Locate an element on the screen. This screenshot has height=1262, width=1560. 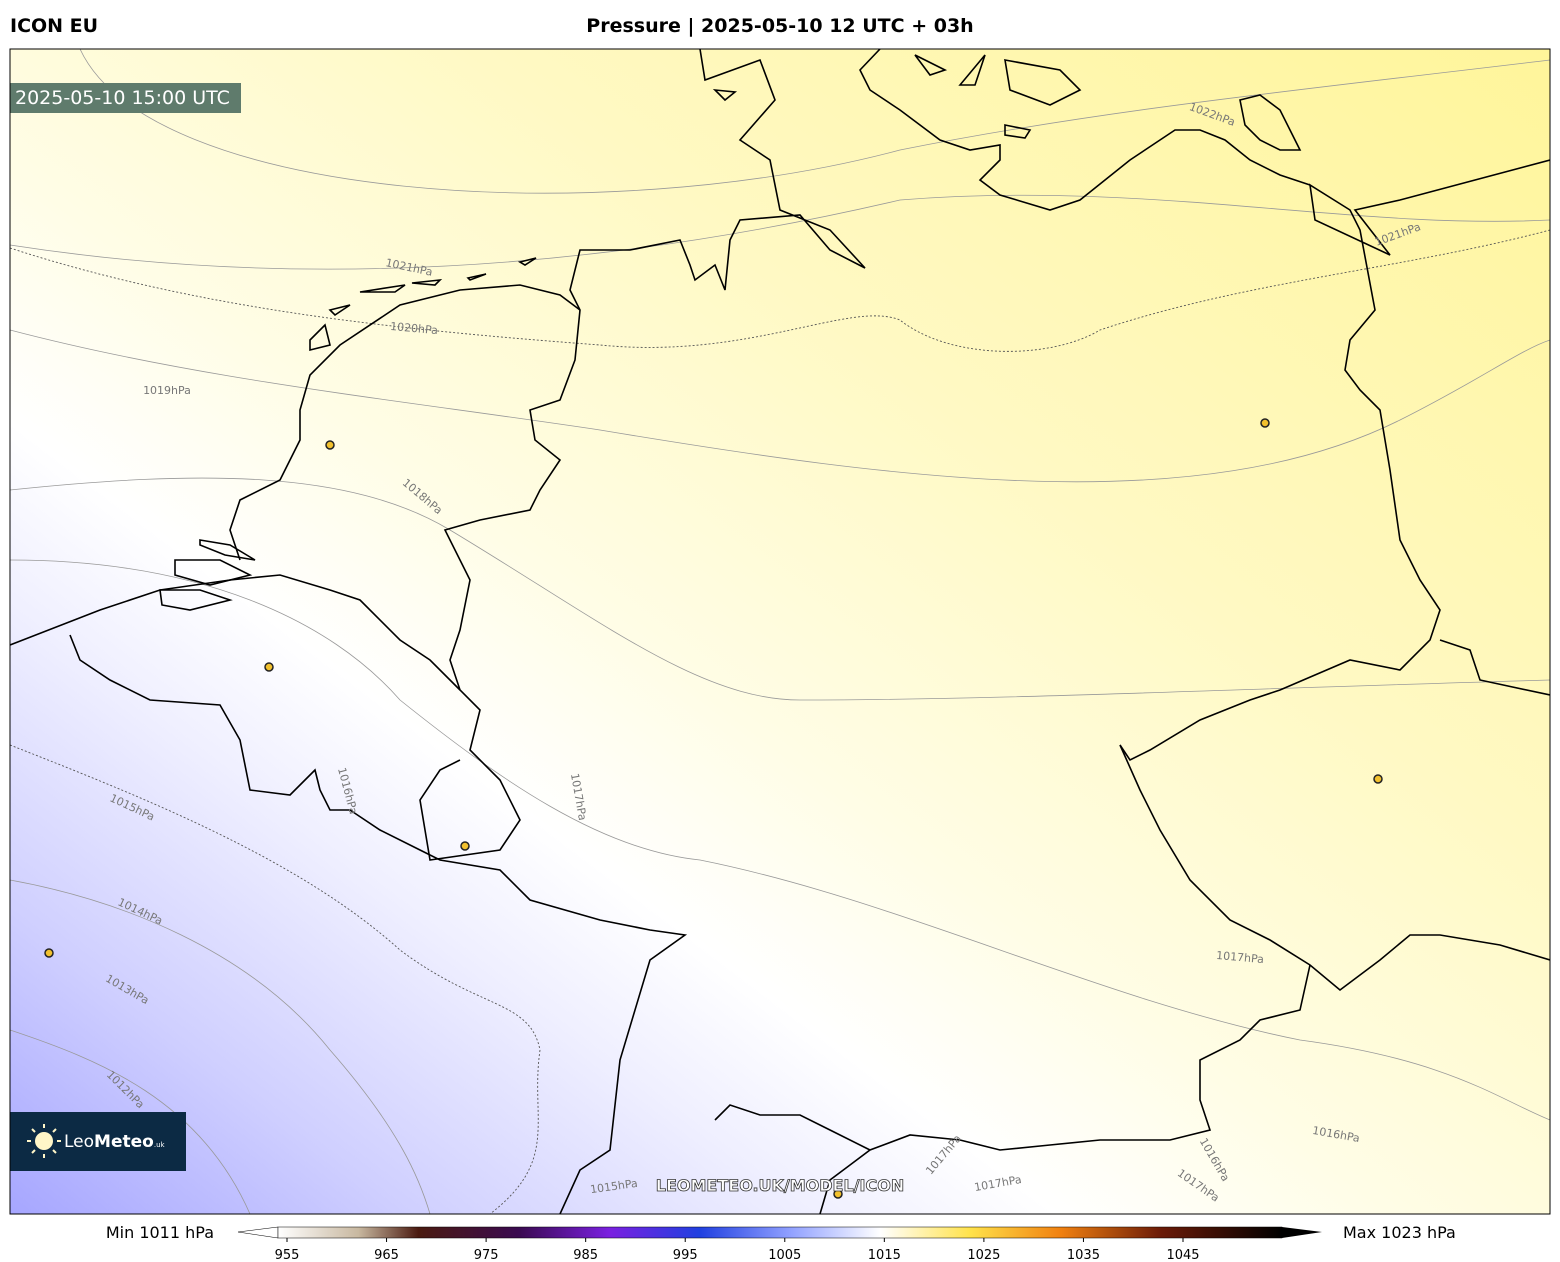
logo: LeoMeteo.uk is located at coordinates (98, 1141).